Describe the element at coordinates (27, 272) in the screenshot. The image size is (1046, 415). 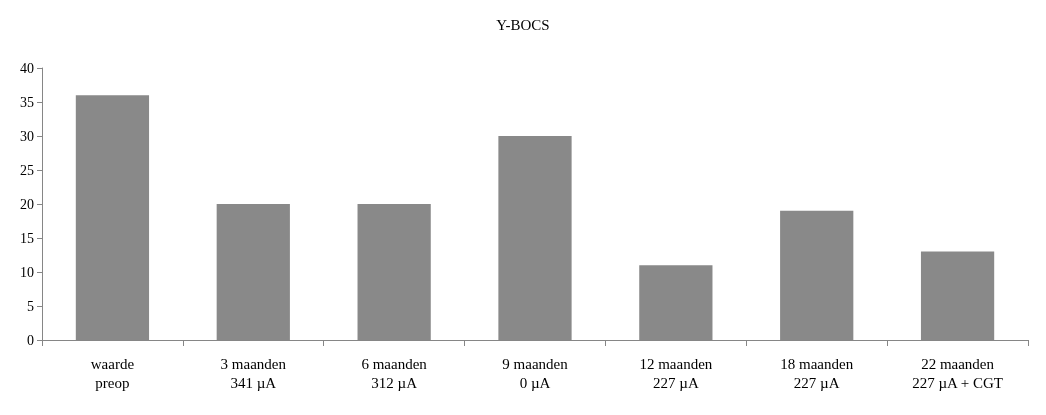
I see `y-tick-label: 10` at that location.